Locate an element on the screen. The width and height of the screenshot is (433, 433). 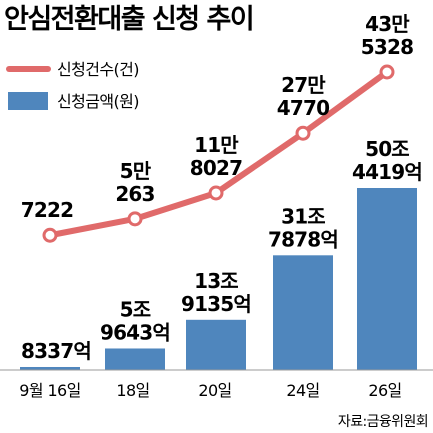
x-tick-label: 18일 is located at coordinates (132, 390).